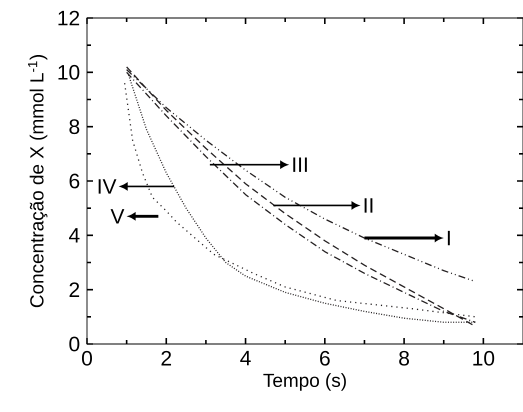 Image resolution: width=523 pixels, height=412 pixels. I want to click on y-tick-label: 12, so click(69, 18).